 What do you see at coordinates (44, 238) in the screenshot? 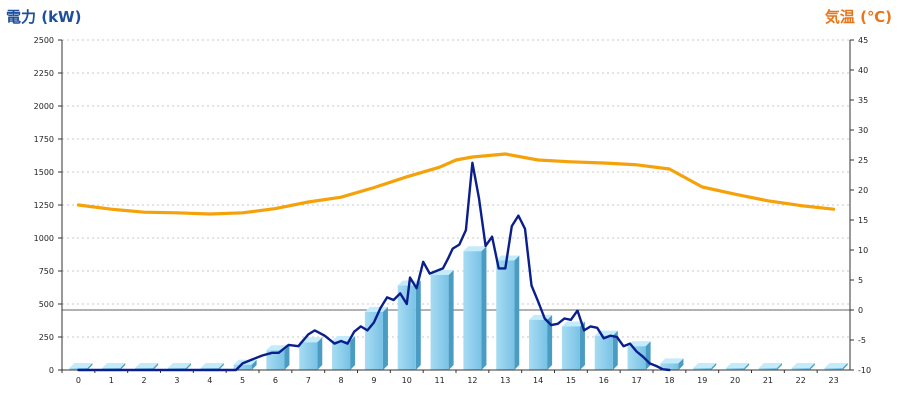
I see `left-tick-label: 1000` at bounding box center [44, 238].